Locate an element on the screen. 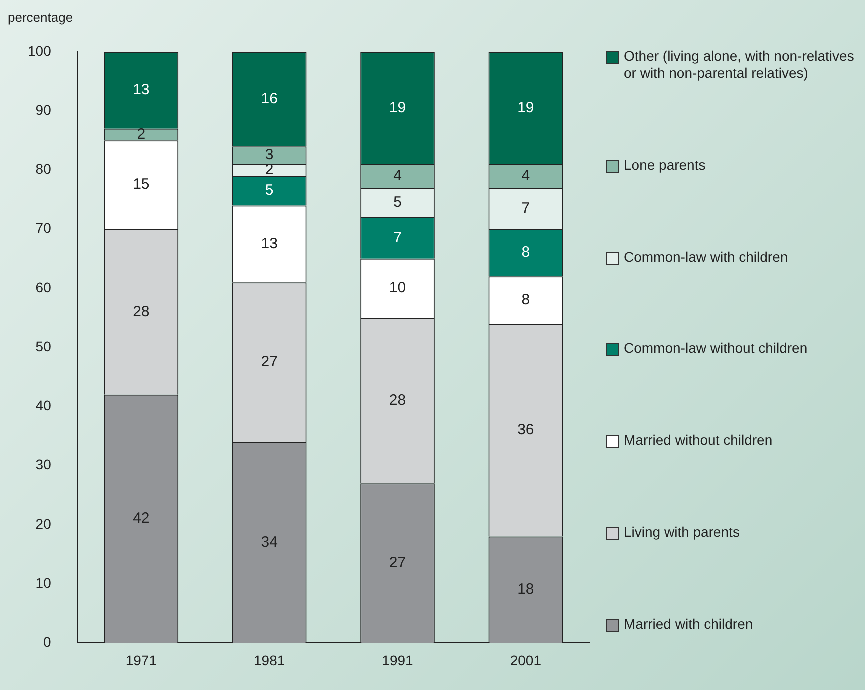 Image resolution: width=865 pixels, height=690 pixels. y-tick-label: 80 is located at coordinates (44, 169).